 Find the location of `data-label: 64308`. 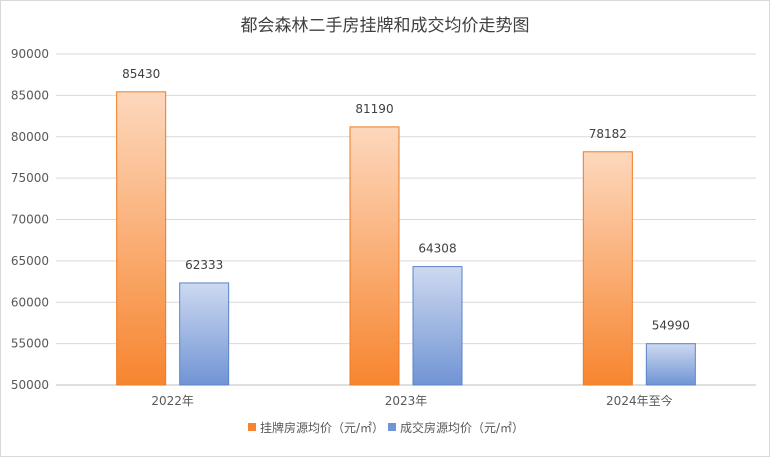

data-label: 64308 is located at coordinates (437, 249).